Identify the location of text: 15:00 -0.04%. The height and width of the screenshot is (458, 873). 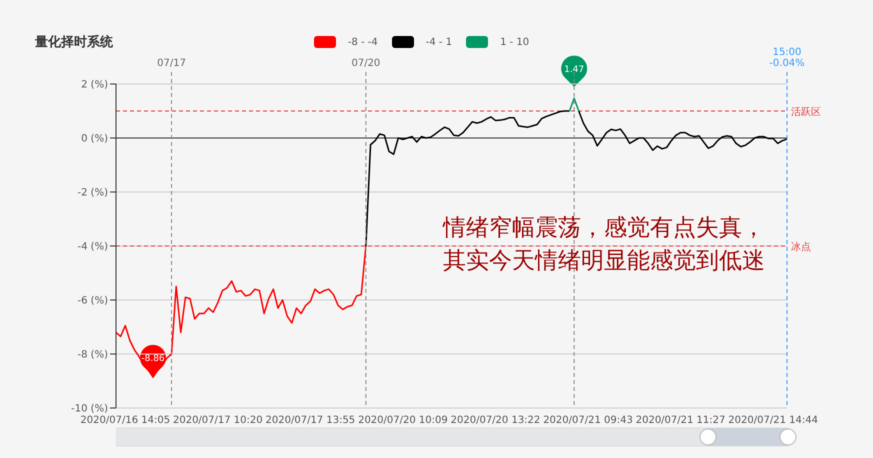
(787, 58).